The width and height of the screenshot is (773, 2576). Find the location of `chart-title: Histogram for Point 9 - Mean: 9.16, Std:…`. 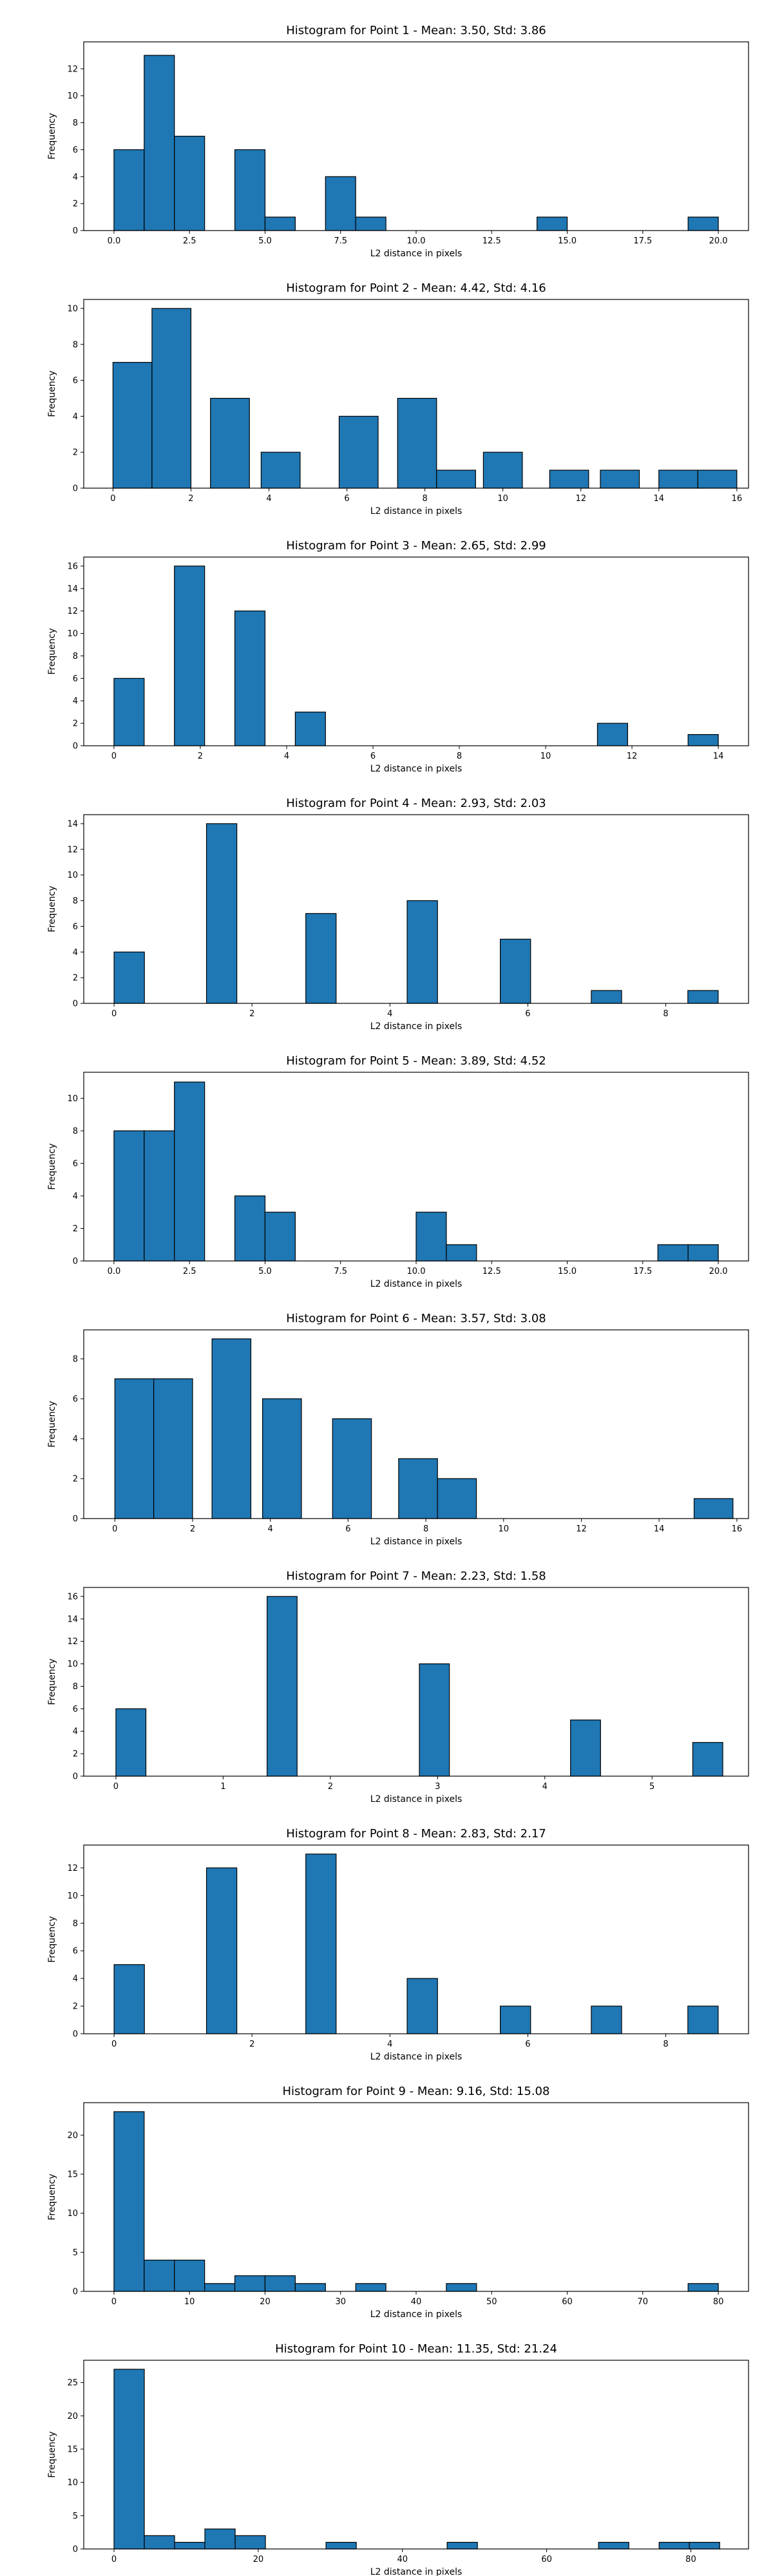

chart-title: Histogram for Point 9 - Mean: 9.16, Std:… is located at coordinates (416, 2091).